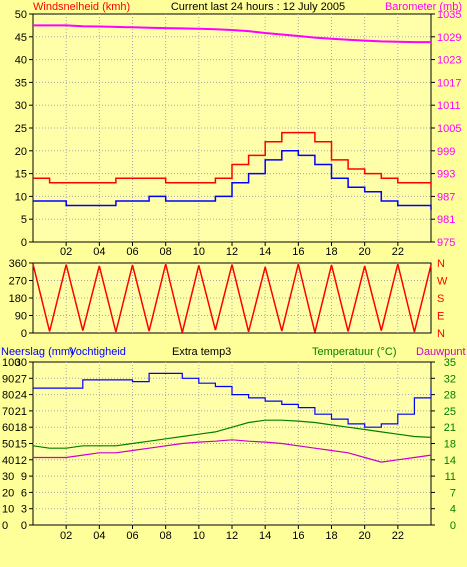  Describe the element at coordinates (21, 38) in the screenshot. I see `wind-tick-label: 45` at that location.